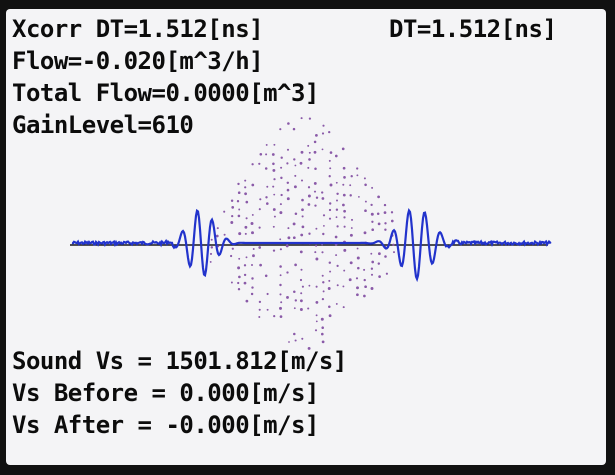 The image size is (615, 475). I want to click on sound-vs-readout: Sound Vs = 1501.812[m/s], so click(179, 361).